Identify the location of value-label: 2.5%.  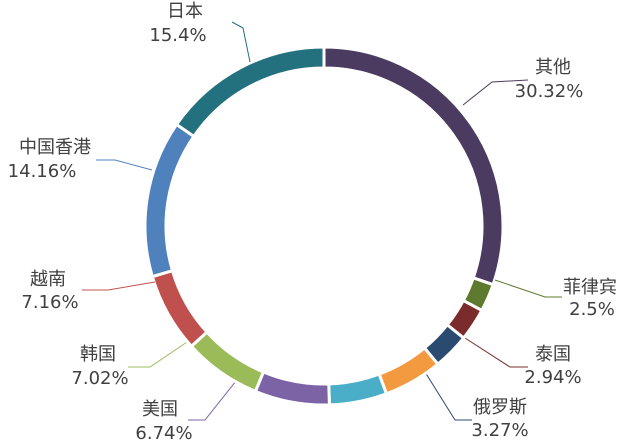
(592, 309).